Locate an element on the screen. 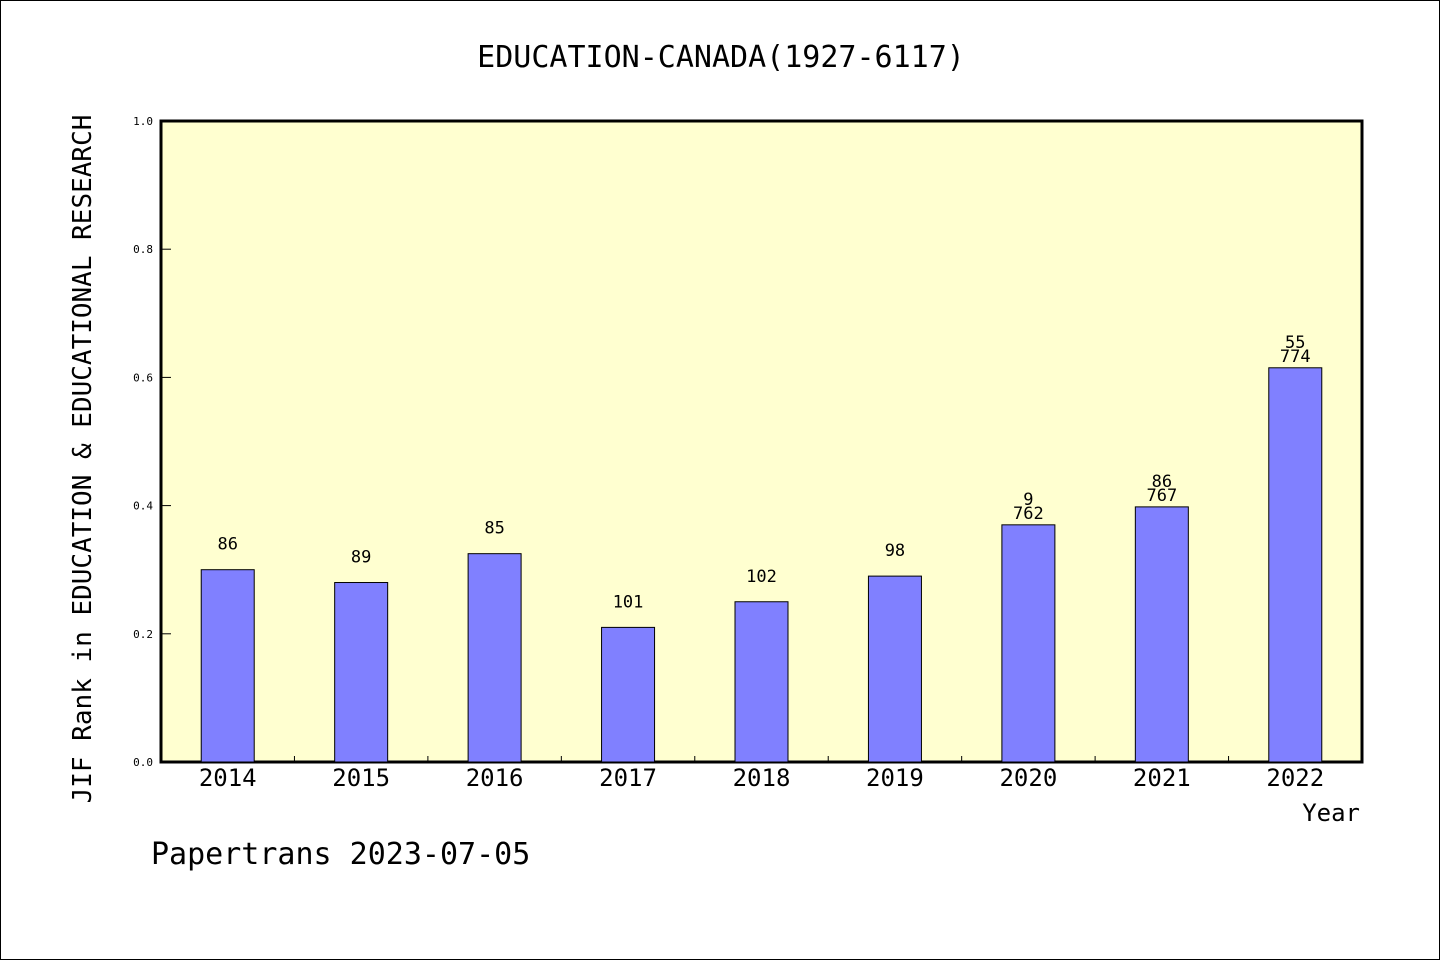 The width and height of the screenshot is (1440, 961). data-label: 774 is located at coordinates (1295, 357).